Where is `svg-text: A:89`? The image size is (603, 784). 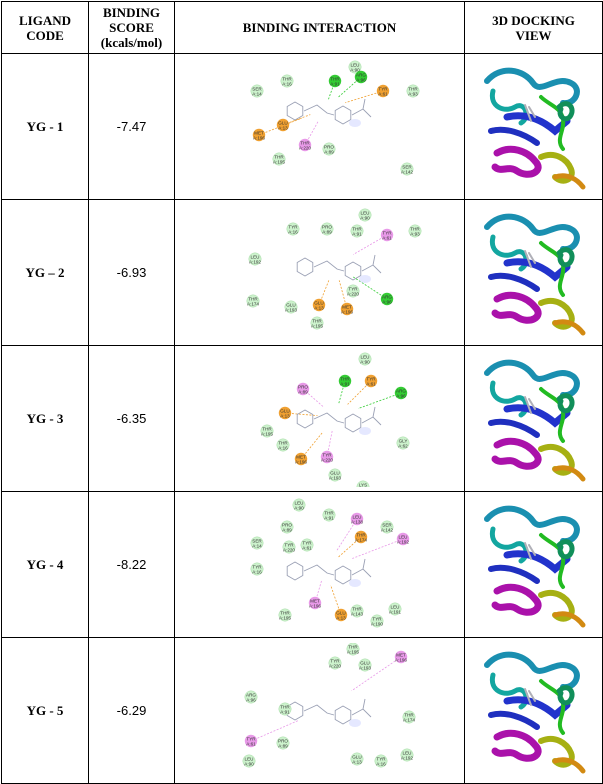 svg-text: A:89 is located at coordinates (283, 745).